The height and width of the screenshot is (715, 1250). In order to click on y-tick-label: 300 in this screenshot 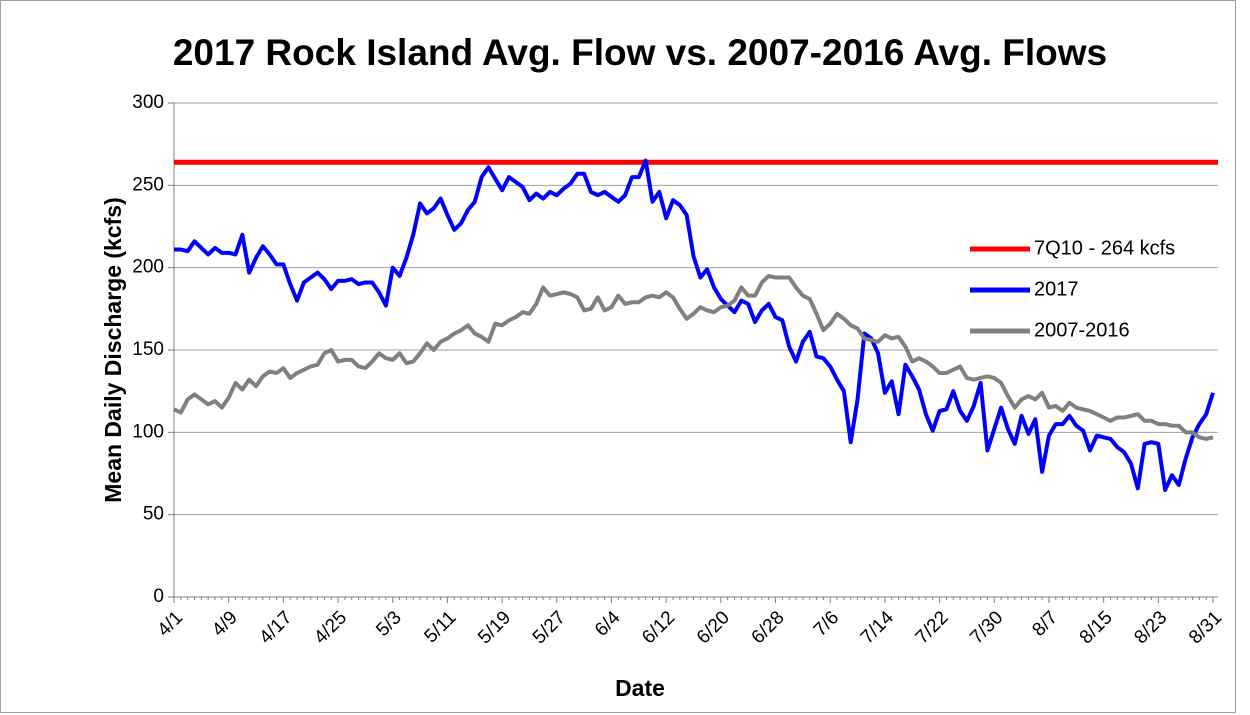, I will do `click(148, 102)`.